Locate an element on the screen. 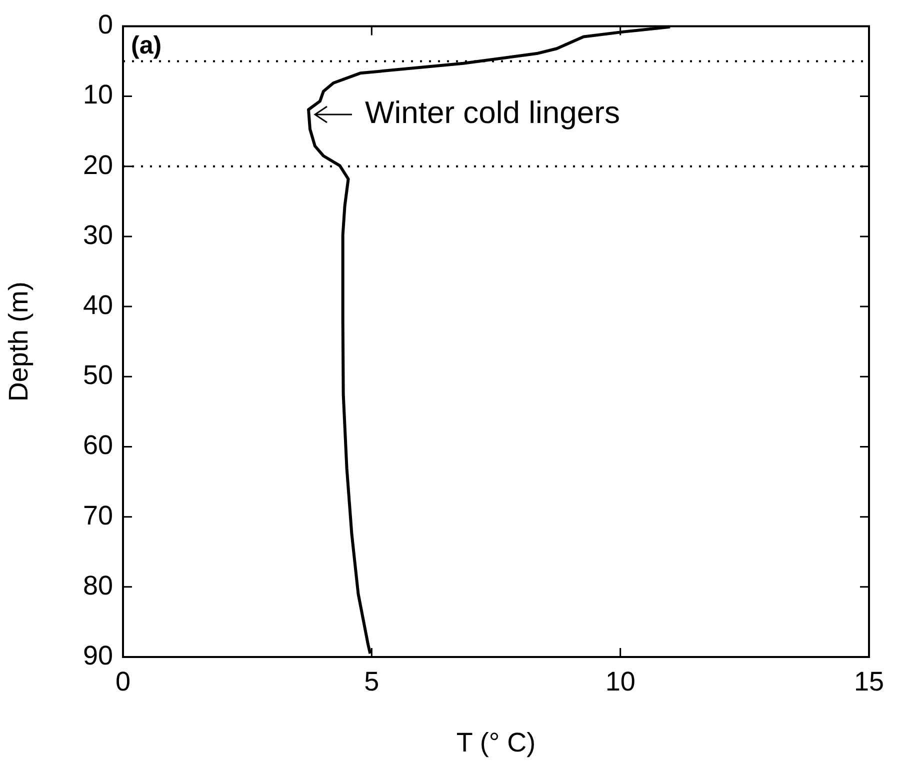  y-tick-label: 40 is located at coordinates (97, 305).